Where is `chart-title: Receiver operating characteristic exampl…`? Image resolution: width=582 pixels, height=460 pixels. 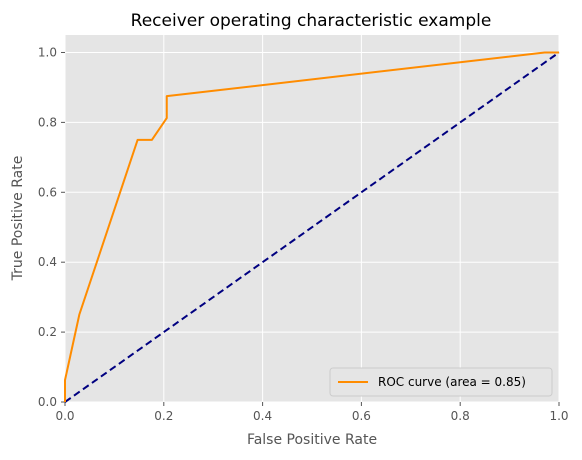
chart-title: Receiver operating characteristic exampl… is located at coordinates (311, 21).